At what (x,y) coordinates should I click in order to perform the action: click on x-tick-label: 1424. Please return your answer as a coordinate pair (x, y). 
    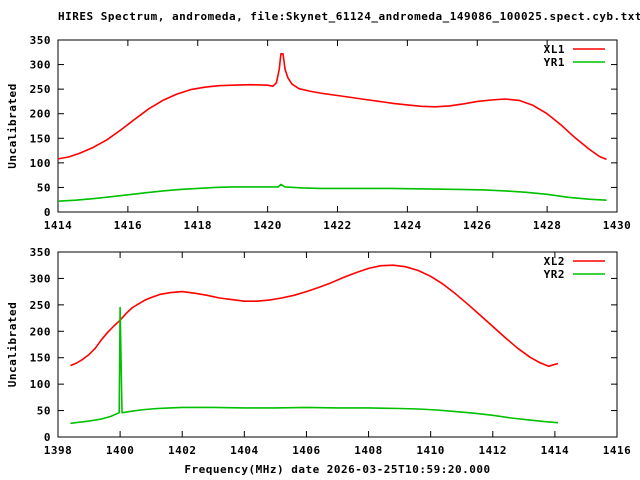
    Looking at the image, I should click on (407, 225).